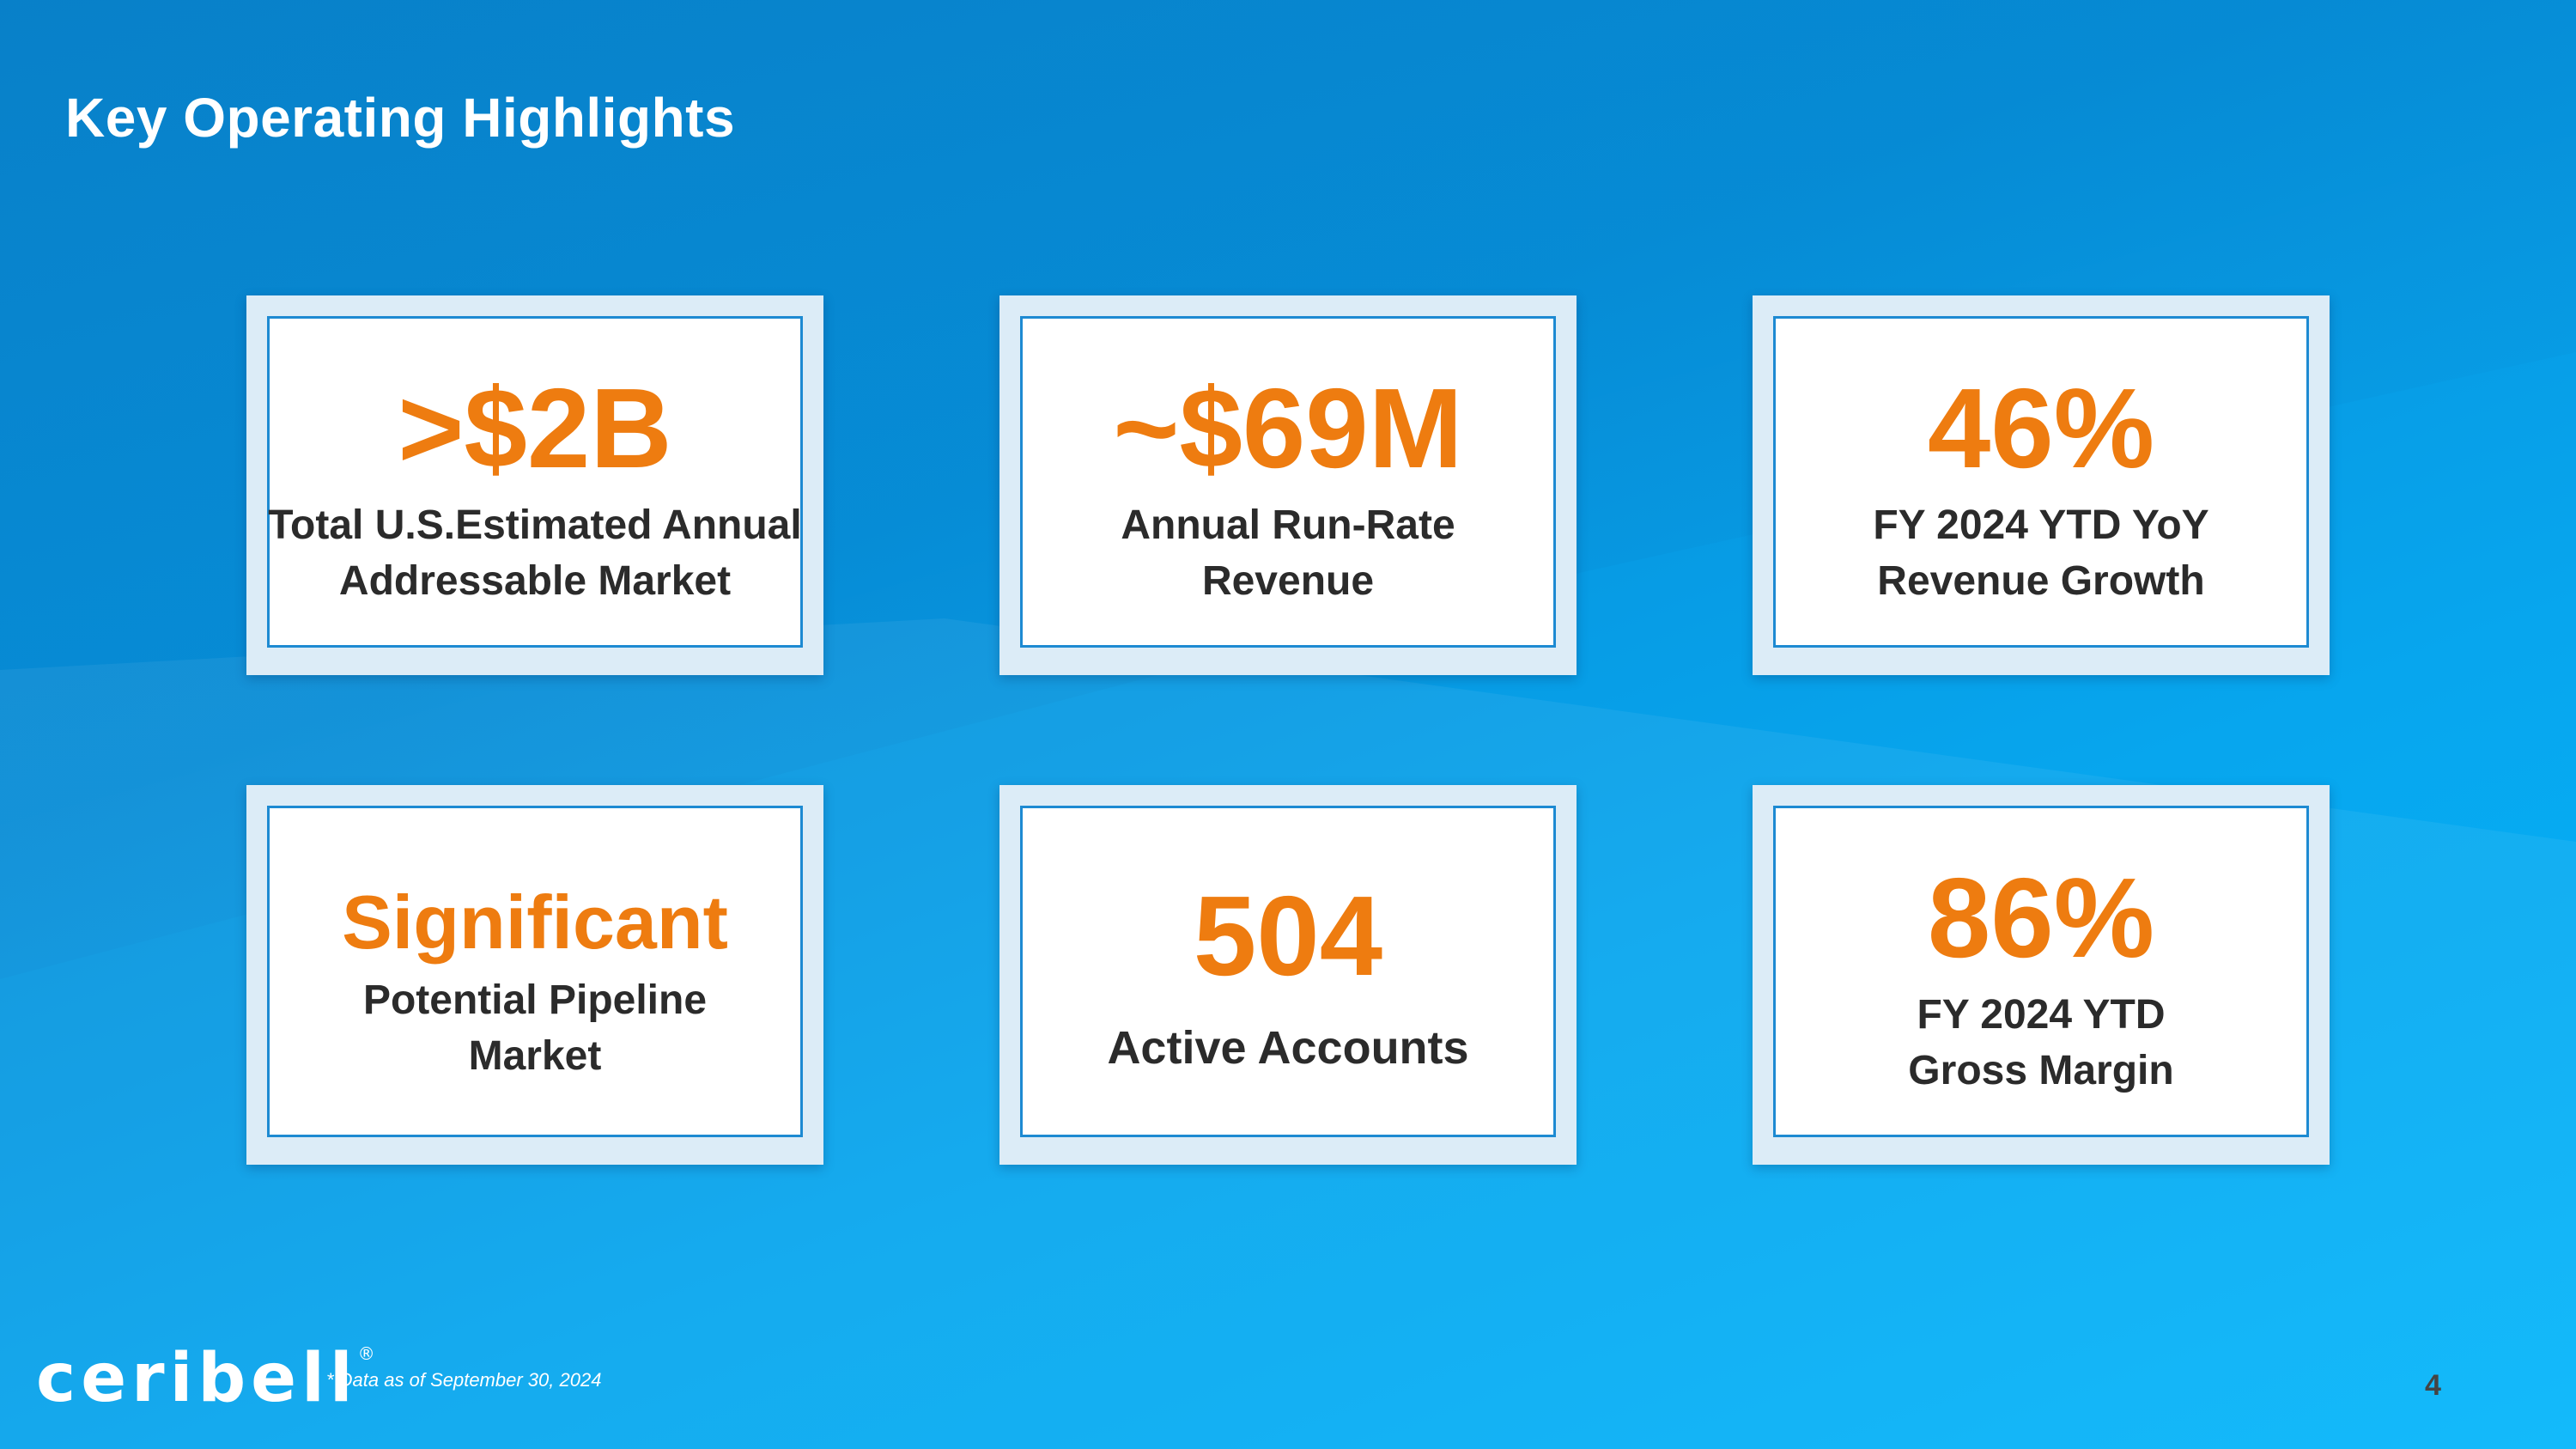 The height and width of the screenshot is (1449, 2576). I want to click on metric-label-line: FY 2024 YTD YoY, so click(2041, 525).